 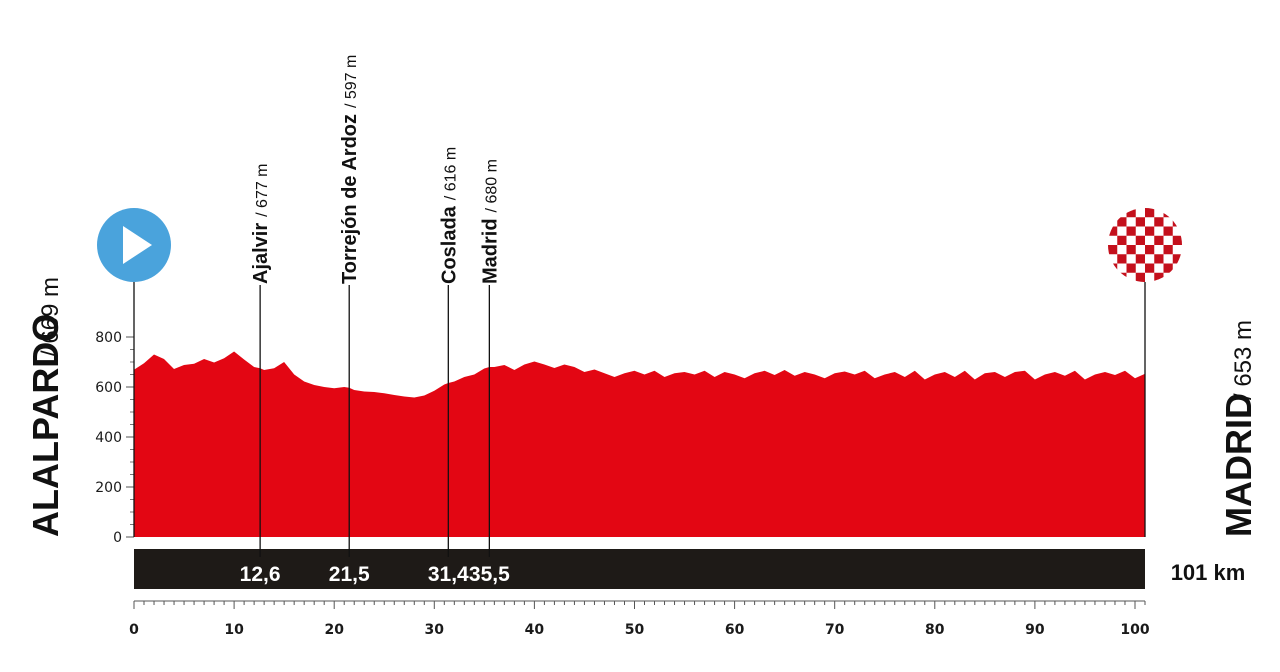 I want to click on finish-town-name: MADRID, so click(x=1238, y=465).